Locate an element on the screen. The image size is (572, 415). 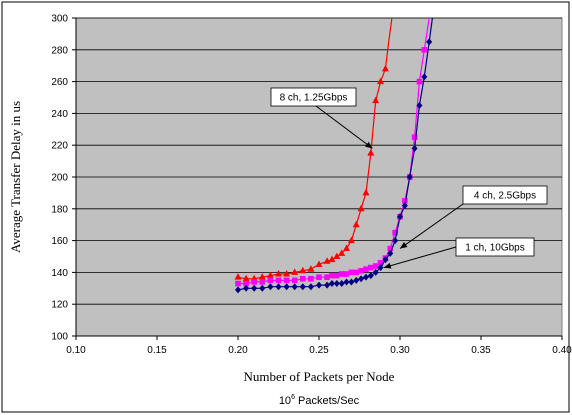
annotation-label: 8 ch, 1.25Gbps is located at coordinates (314, 98).